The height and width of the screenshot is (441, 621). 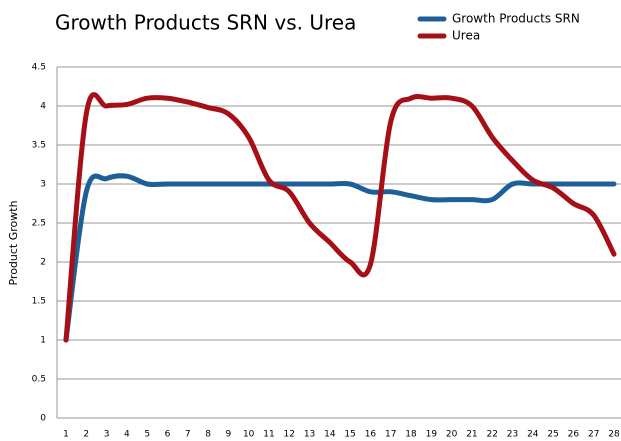 I want to click on x-tick-label: 25, so click(x=552, y=435).